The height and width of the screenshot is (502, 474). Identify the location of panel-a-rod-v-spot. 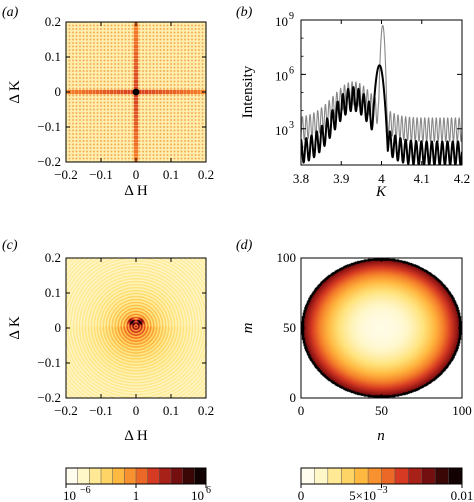
(136, 120).